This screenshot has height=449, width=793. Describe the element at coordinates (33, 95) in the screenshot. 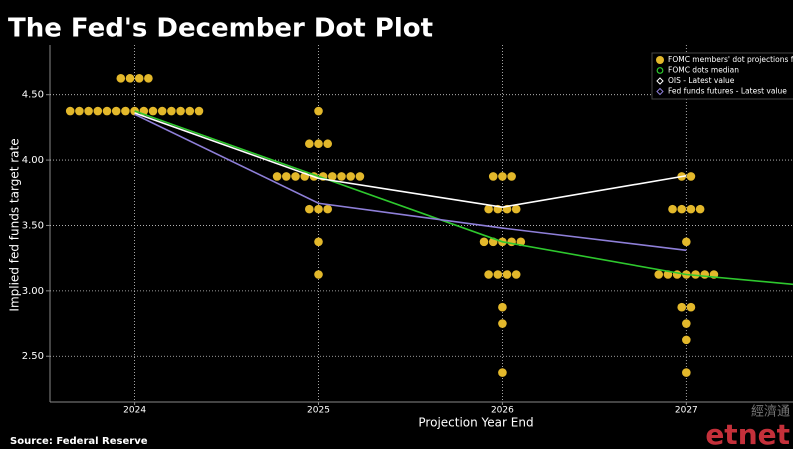

I see `y-tick-label: 4.50` at that location.